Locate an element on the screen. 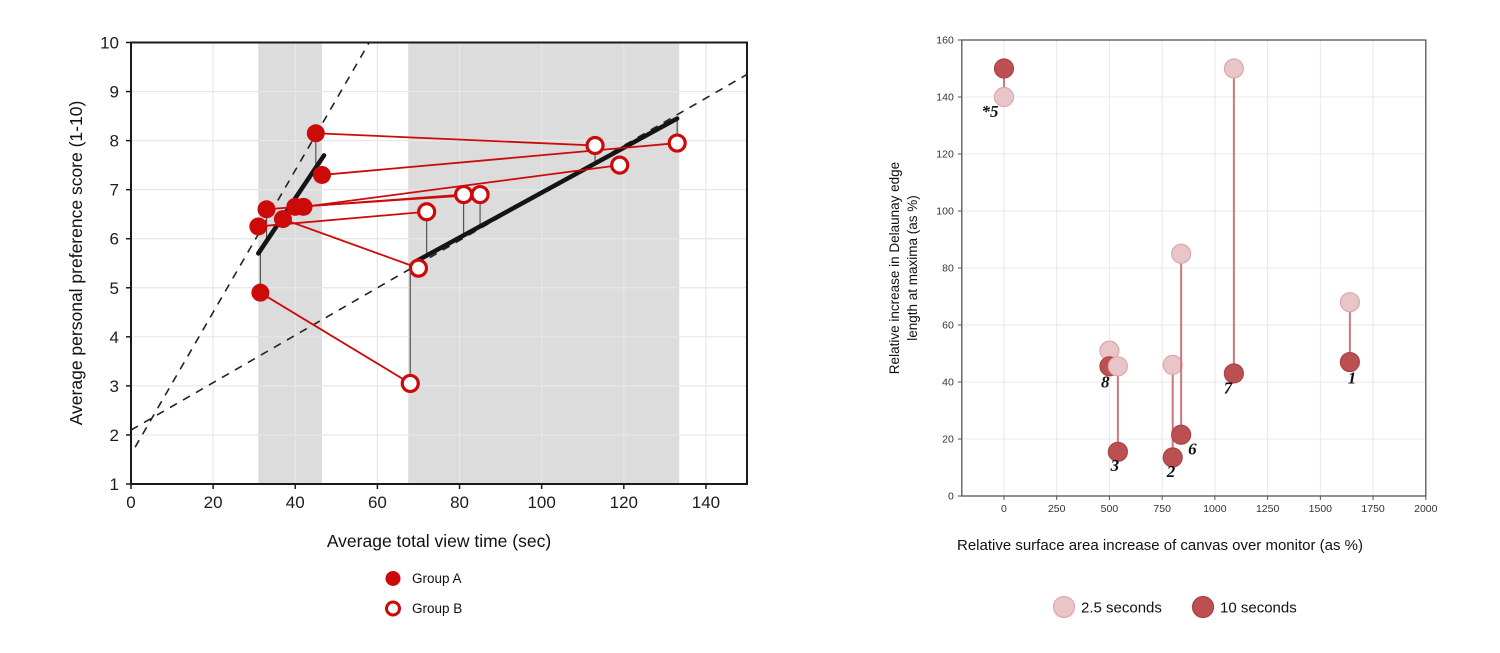 The image size is (1500, 653). y-tick-label: 60 is located at coordinates (948, 326).